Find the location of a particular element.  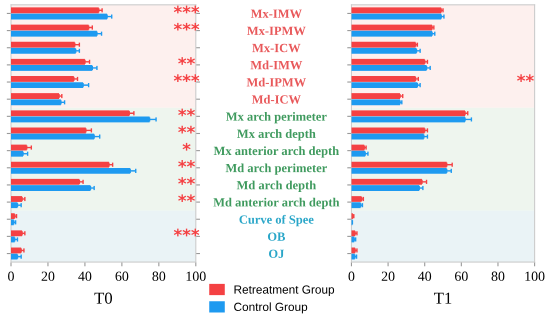

y-tick-label: Md arch perimeter is located at coordinates (276, 169).